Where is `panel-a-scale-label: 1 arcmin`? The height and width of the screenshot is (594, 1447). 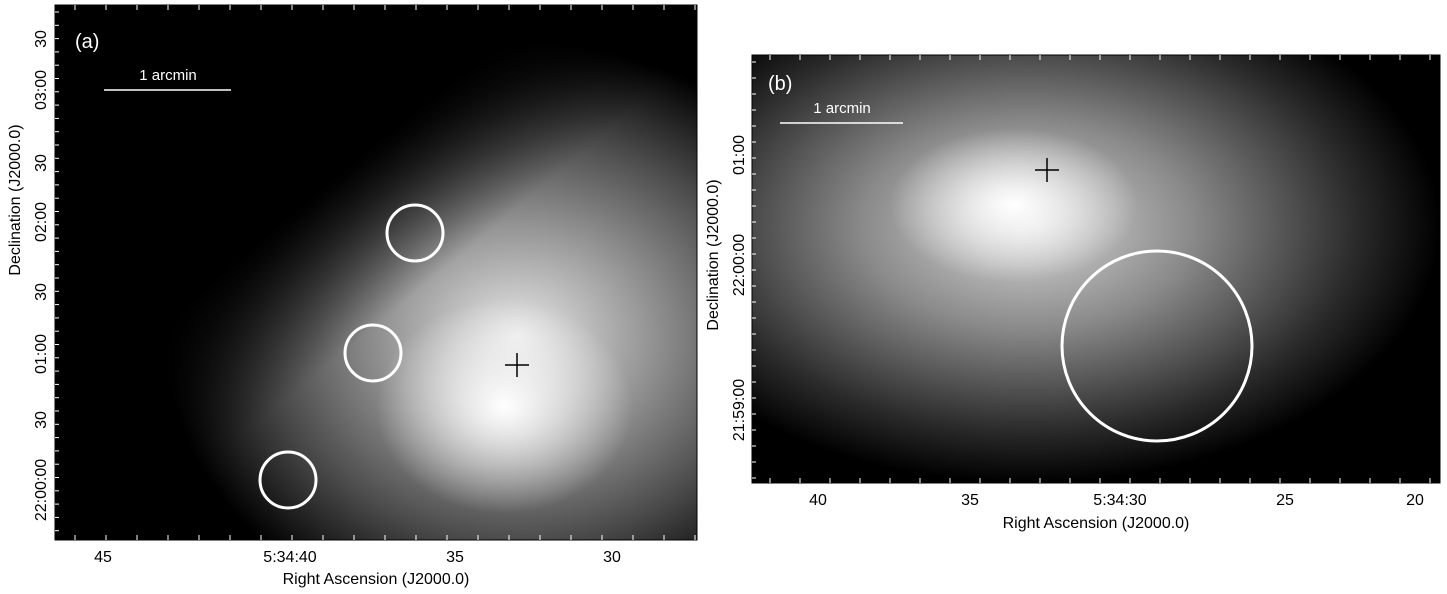 panel-a-scale-label: 1 arcmin is located at coordinates (168, 75).